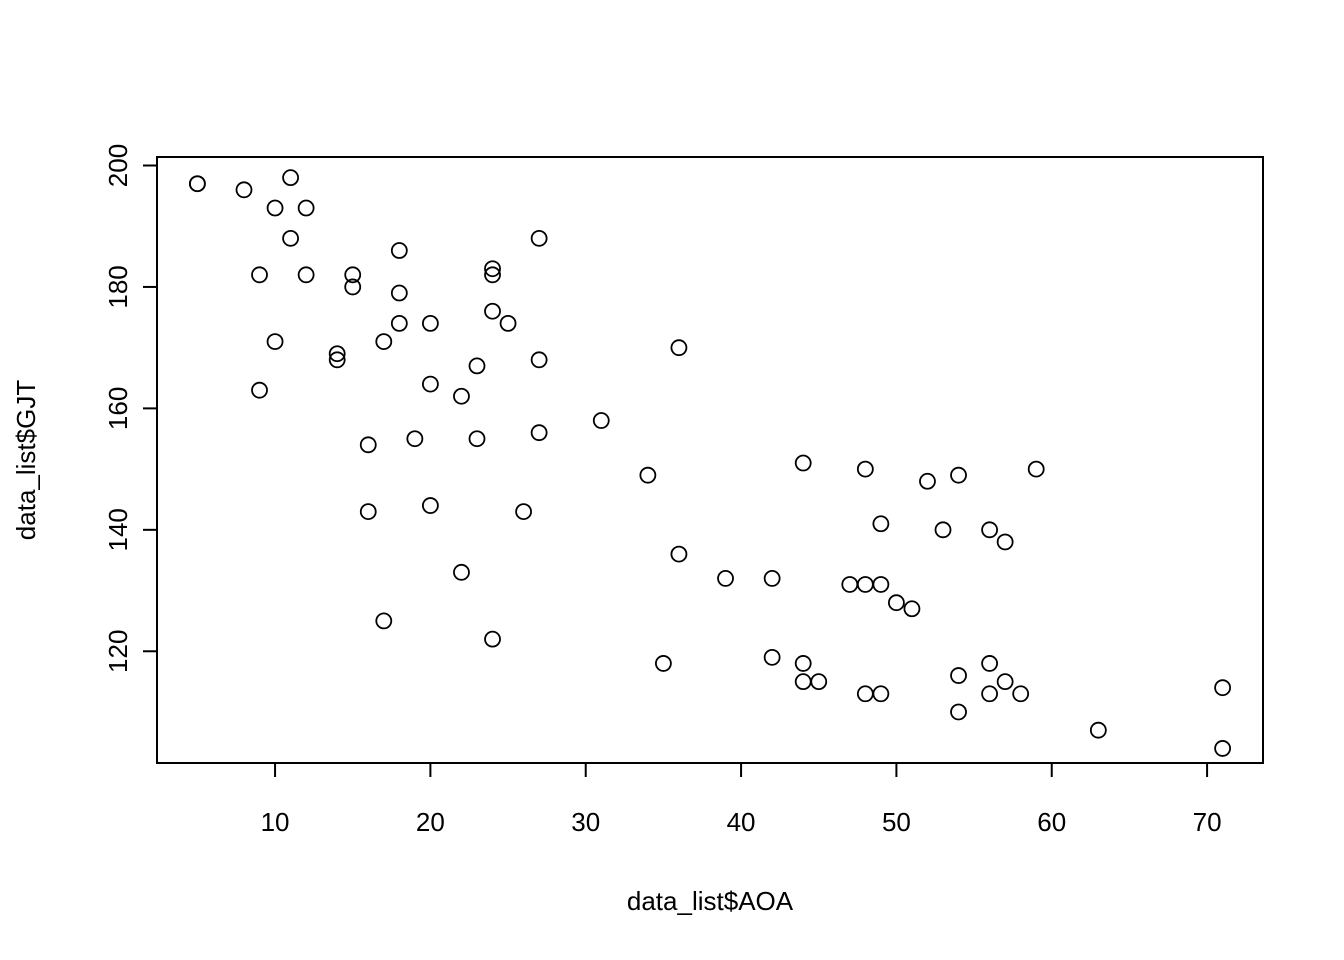  I want to click on x-tick-label: 30, so click(585, 822).